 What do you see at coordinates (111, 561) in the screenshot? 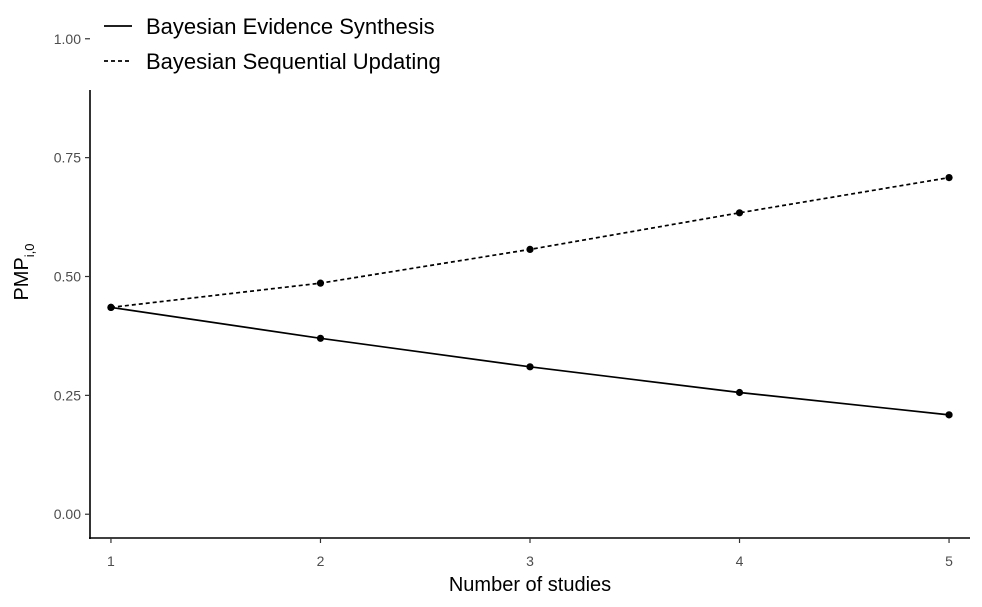
I see `x-tick-label: 1` at bounding box center [111, 561].